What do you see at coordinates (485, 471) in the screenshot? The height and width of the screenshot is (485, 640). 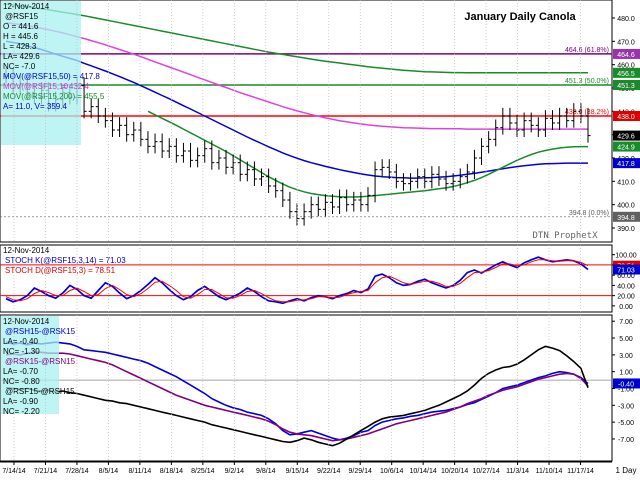 I see `x-tick-label: 10/27/14` at bounding box center [485, 471].